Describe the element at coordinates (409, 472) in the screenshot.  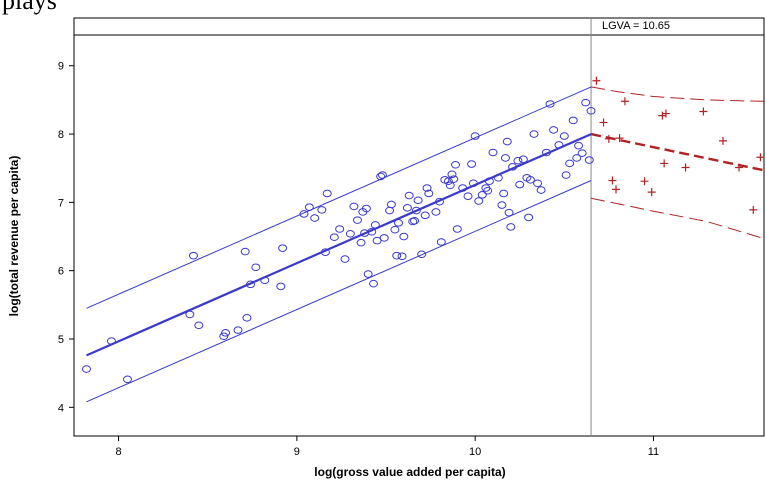
I see `x-axis-label: log(gross value added per capita)` at that location.